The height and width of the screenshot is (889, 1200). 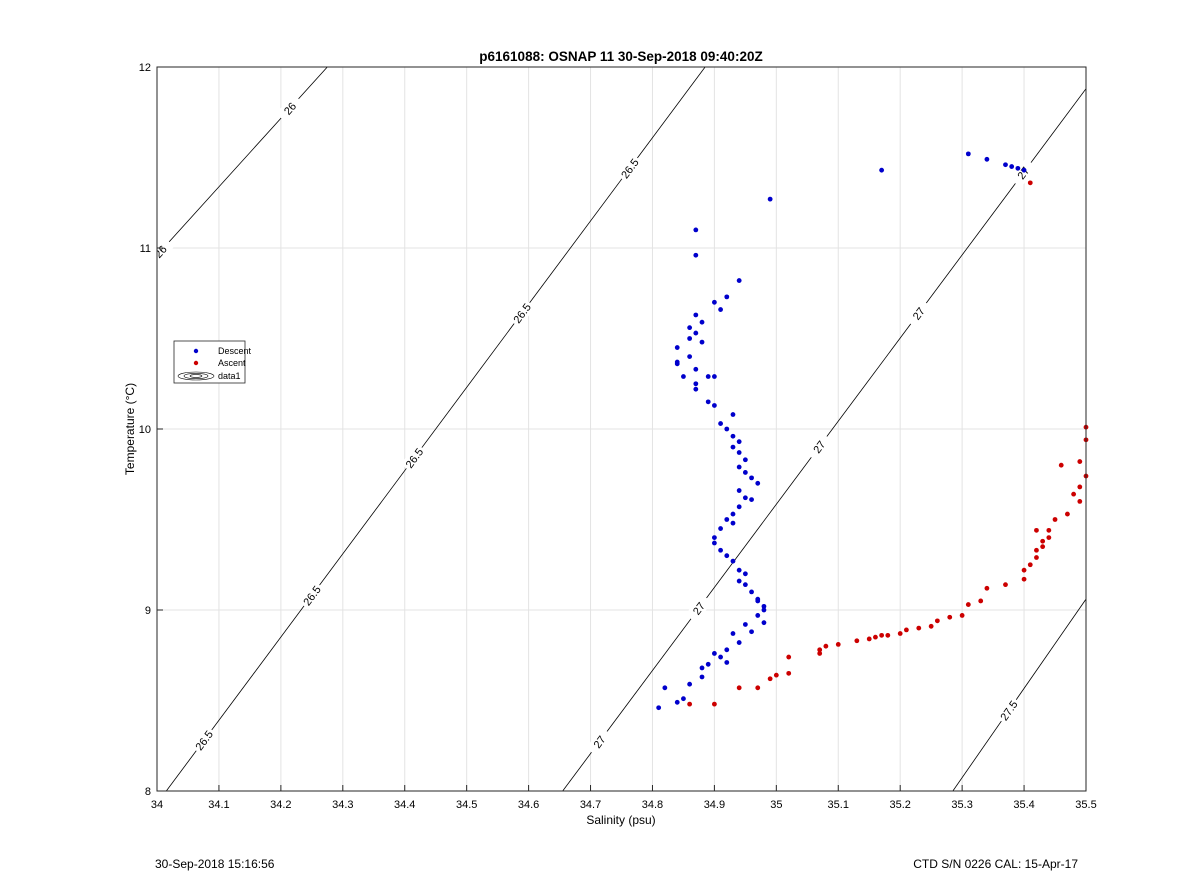 What do you see at coordinates (145, 430) in the screenshot?
I see `y-tick-label: 10` at bounding box center [145, 430].